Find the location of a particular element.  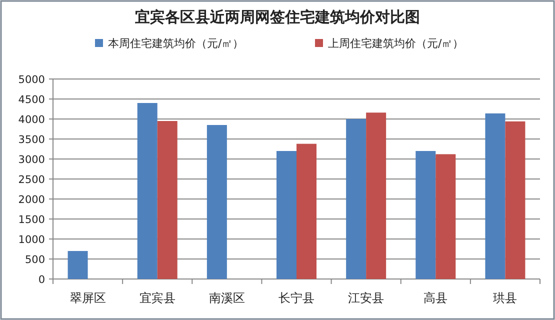

x-tick-label: 长宁县 is located at coordinates (296, 298).